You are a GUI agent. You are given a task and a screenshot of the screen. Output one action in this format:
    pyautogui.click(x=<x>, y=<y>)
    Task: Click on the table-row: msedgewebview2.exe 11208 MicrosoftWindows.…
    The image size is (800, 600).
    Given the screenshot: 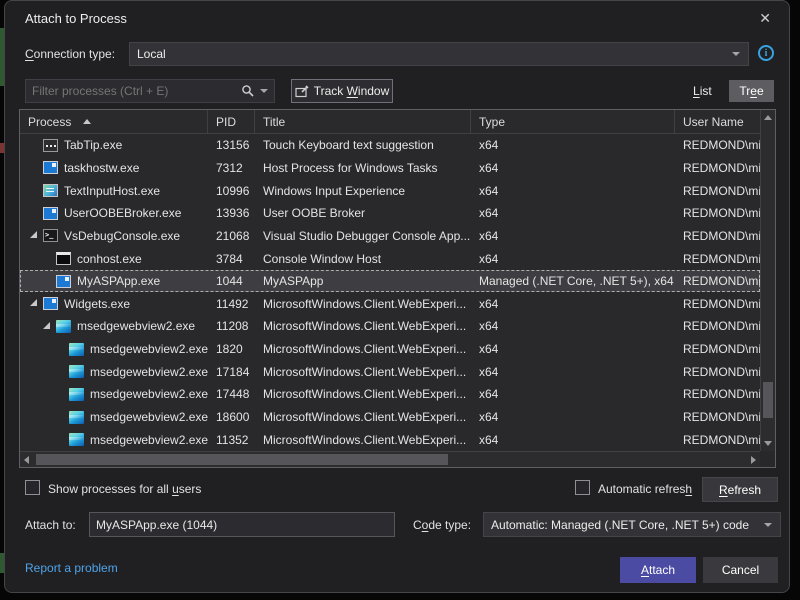 What is the action you would take?
    pyautogui.click(x=390, y=326)
    